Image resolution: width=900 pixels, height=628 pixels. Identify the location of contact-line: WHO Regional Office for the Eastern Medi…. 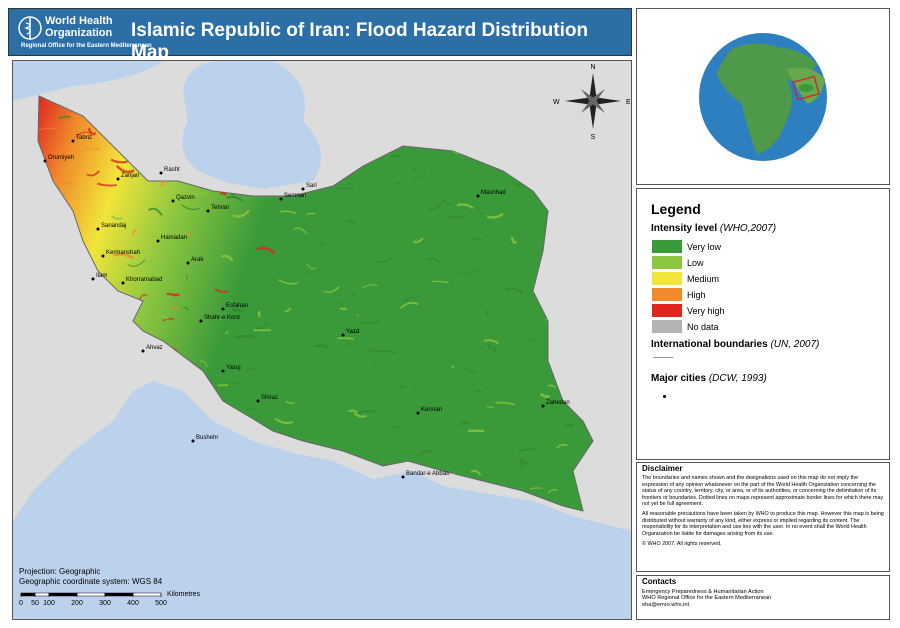
(707, 598).